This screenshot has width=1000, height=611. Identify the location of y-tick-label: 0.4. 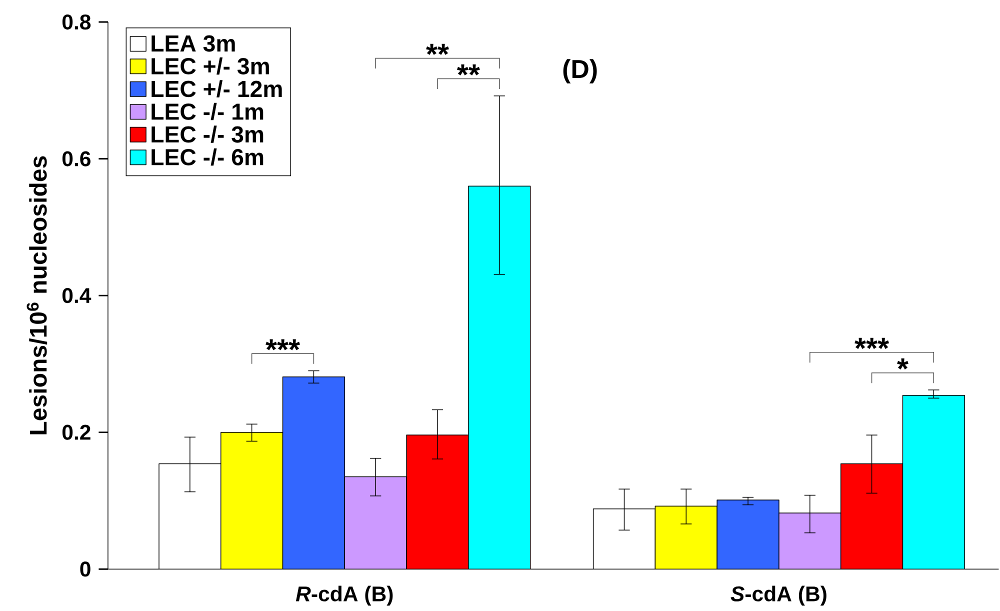
(77, 296).